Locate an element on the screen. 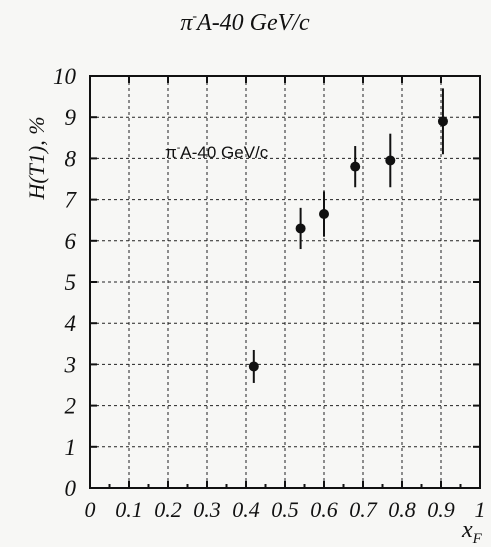 The image size is (491, 547). y-tick-label: 7 is located at coordinates (71, 200).